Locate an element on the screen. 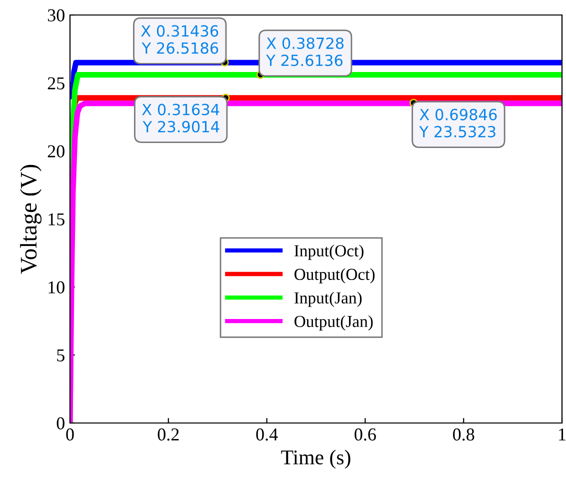 The height and width of the screenshot is (491, 566). x-tick-label: 0.2 is located at coordinates (168, 434).